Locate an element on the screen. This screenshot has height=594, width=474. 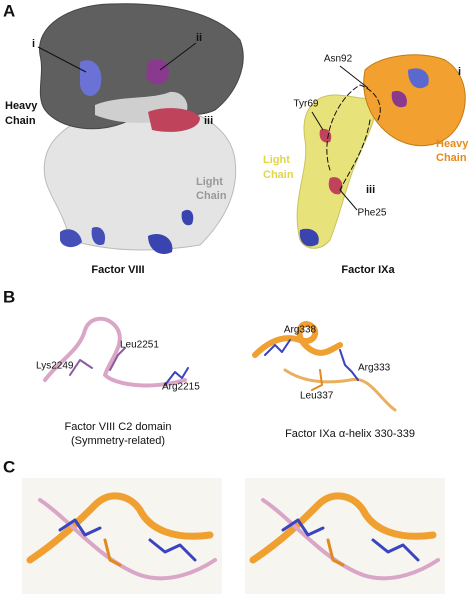
residue-label: Leu2251 is located at coordinates (139, 345).